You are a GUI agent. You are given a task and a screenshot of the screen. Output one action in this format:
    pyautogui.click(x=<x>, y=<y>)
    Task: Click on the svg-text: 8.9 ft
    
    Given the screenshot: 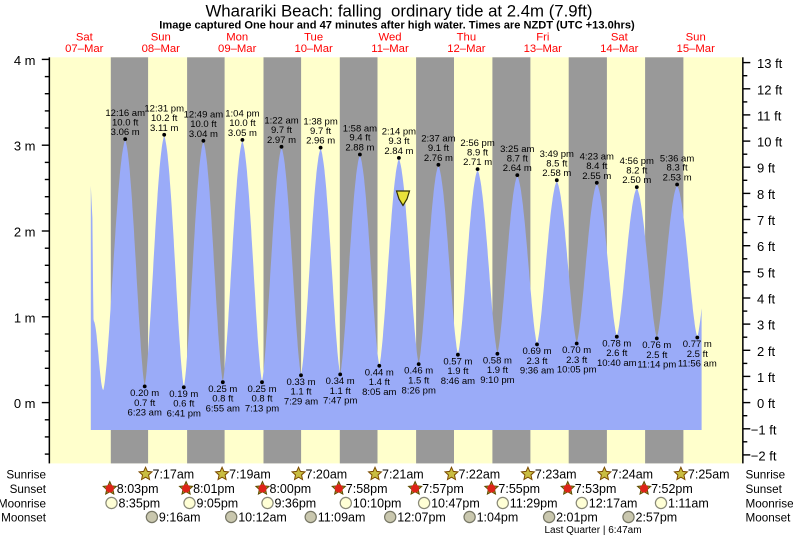 What is the action you would take?
    pyautogui.click(x=477, y=152)
    